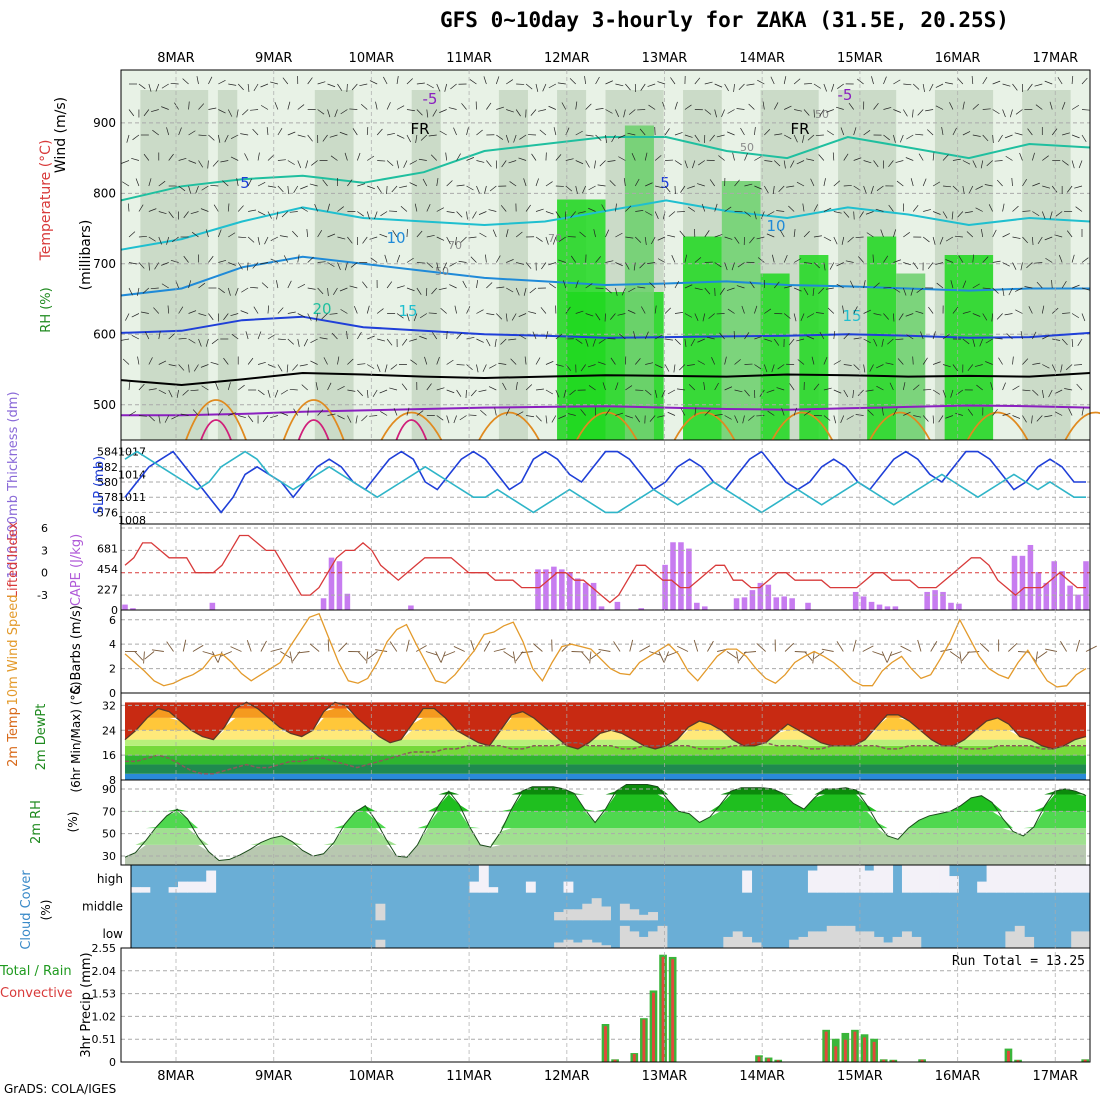 Image resolution: width=1100 pixels, height=1100 pixels. I want to click on bottom-date-label: 16MAR, so click(958, 1076).